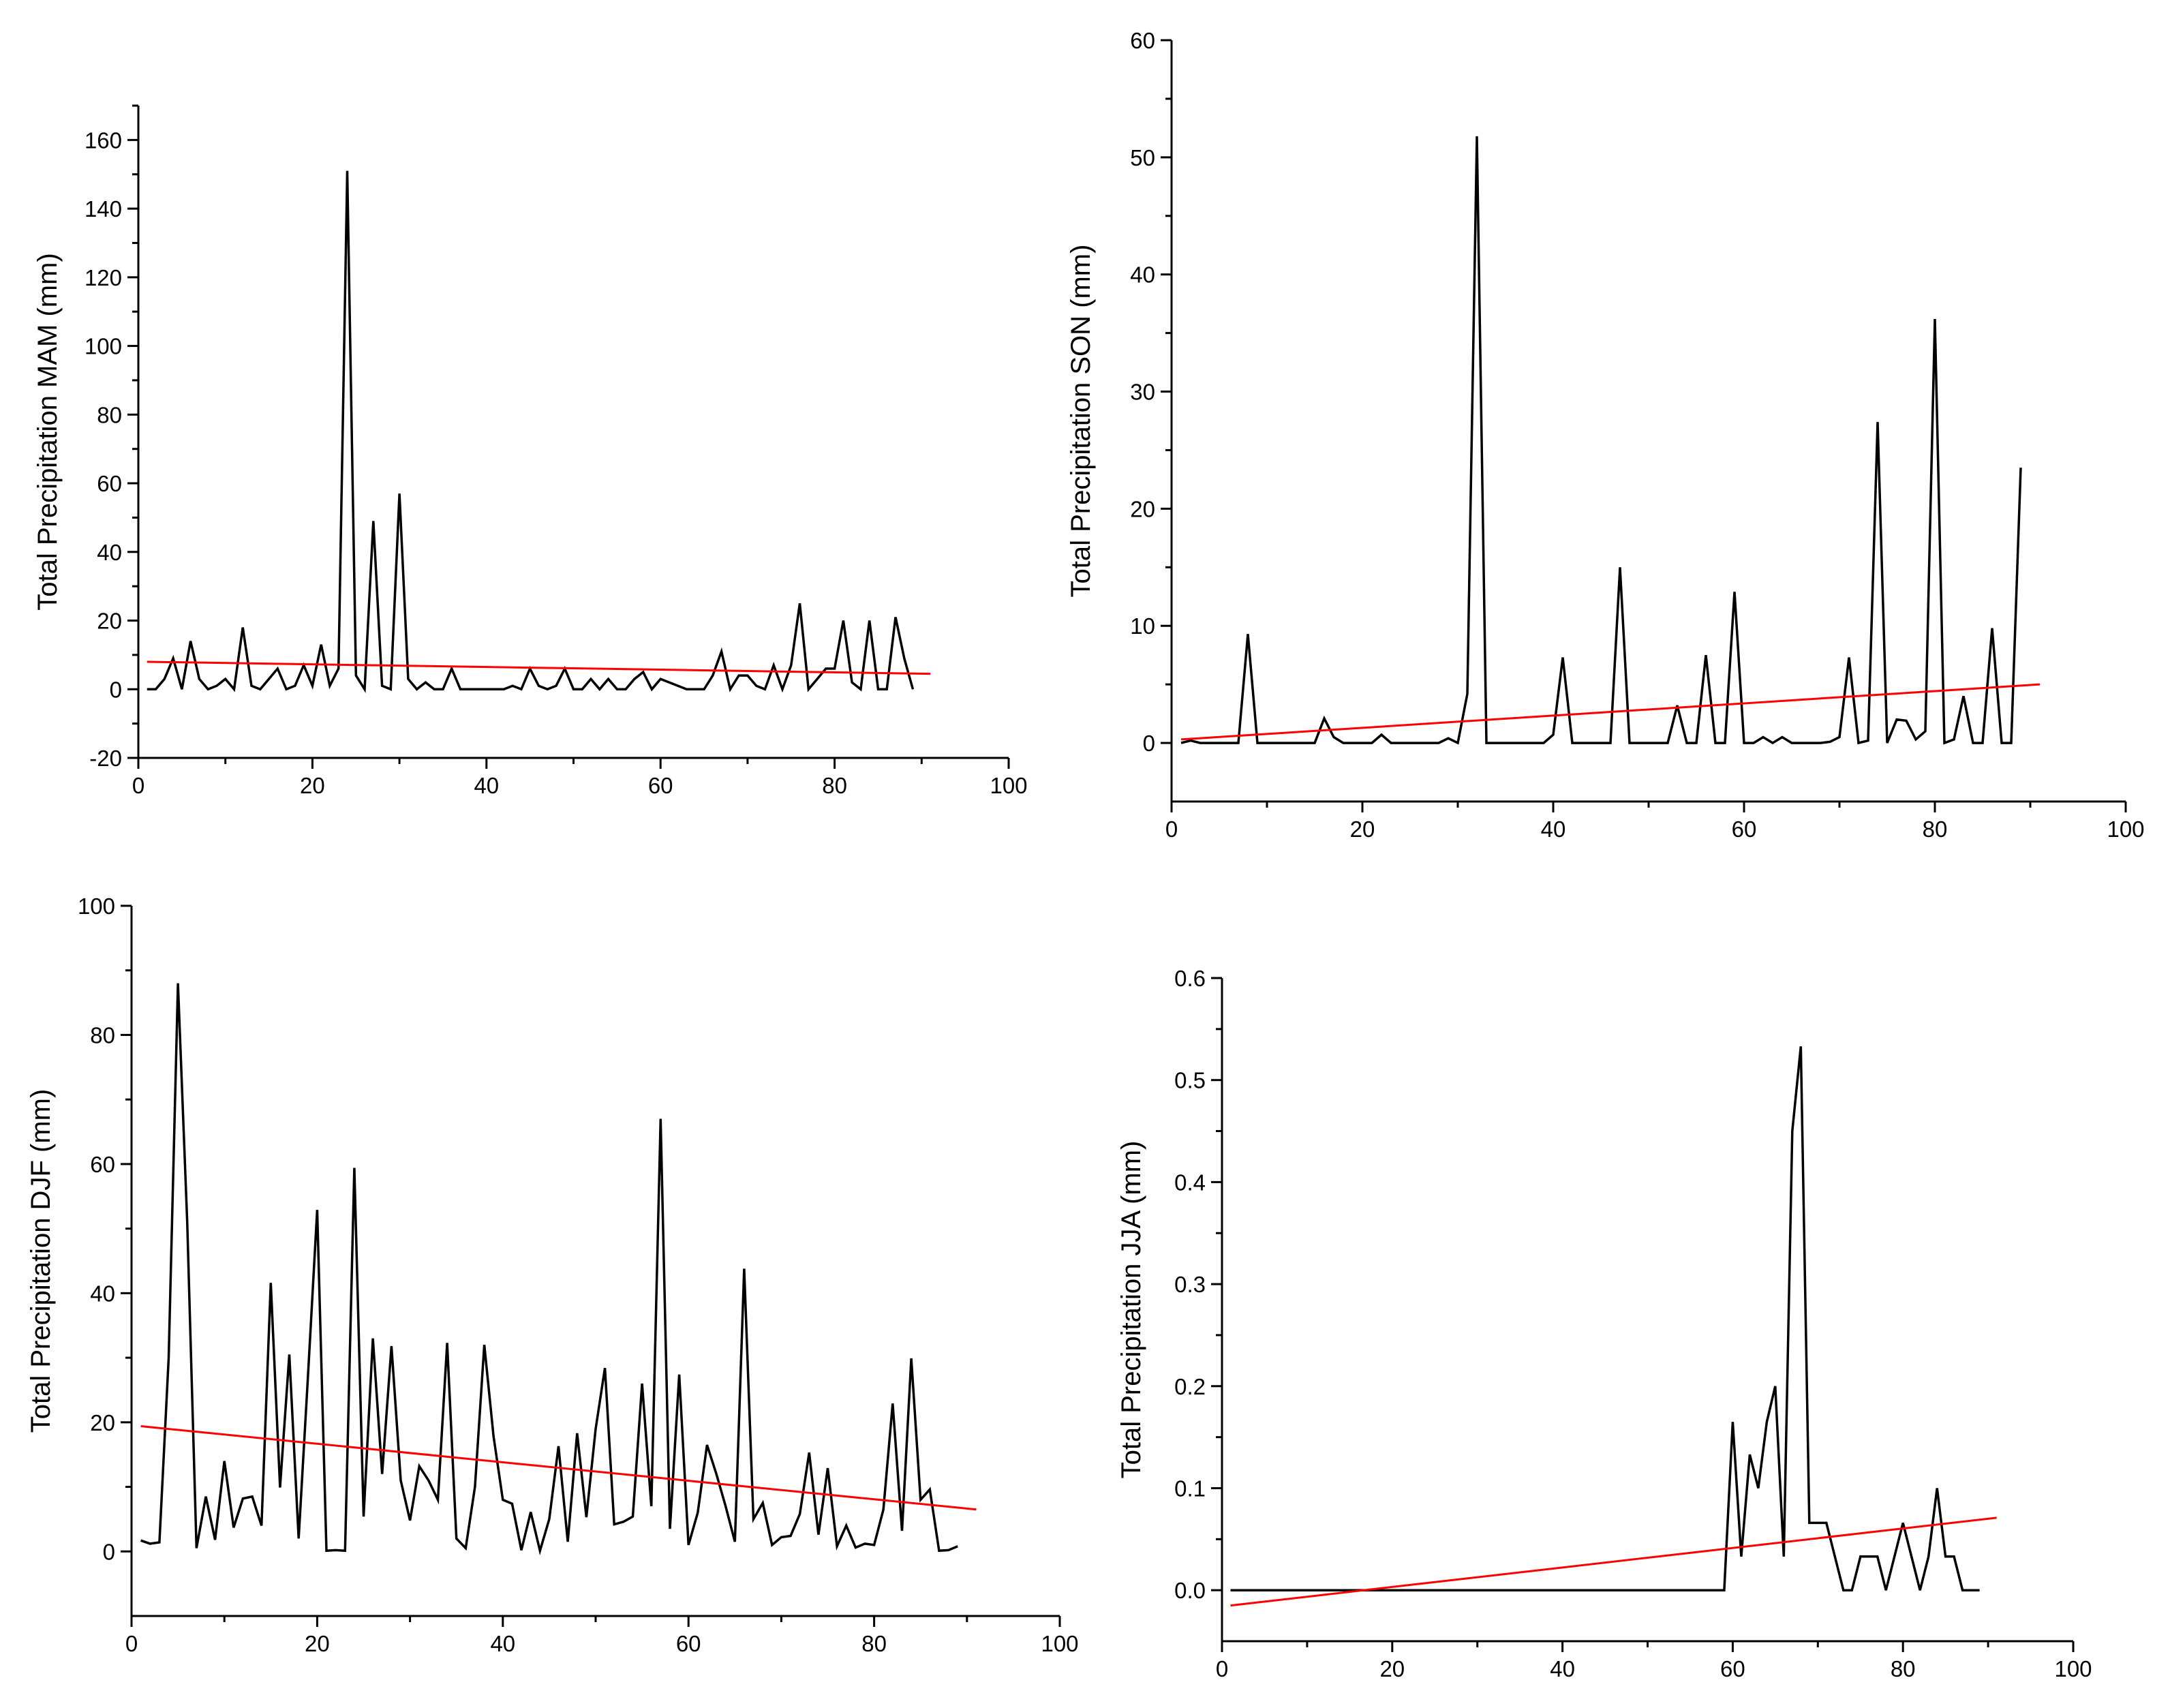 This screenshot has width=2170, height=1708. What do you see at coordinates (1081, 421) in the screenshot?
I see `y-axis-title: Total Precipitation SON (mm)` at bounding box center [1081, 421].